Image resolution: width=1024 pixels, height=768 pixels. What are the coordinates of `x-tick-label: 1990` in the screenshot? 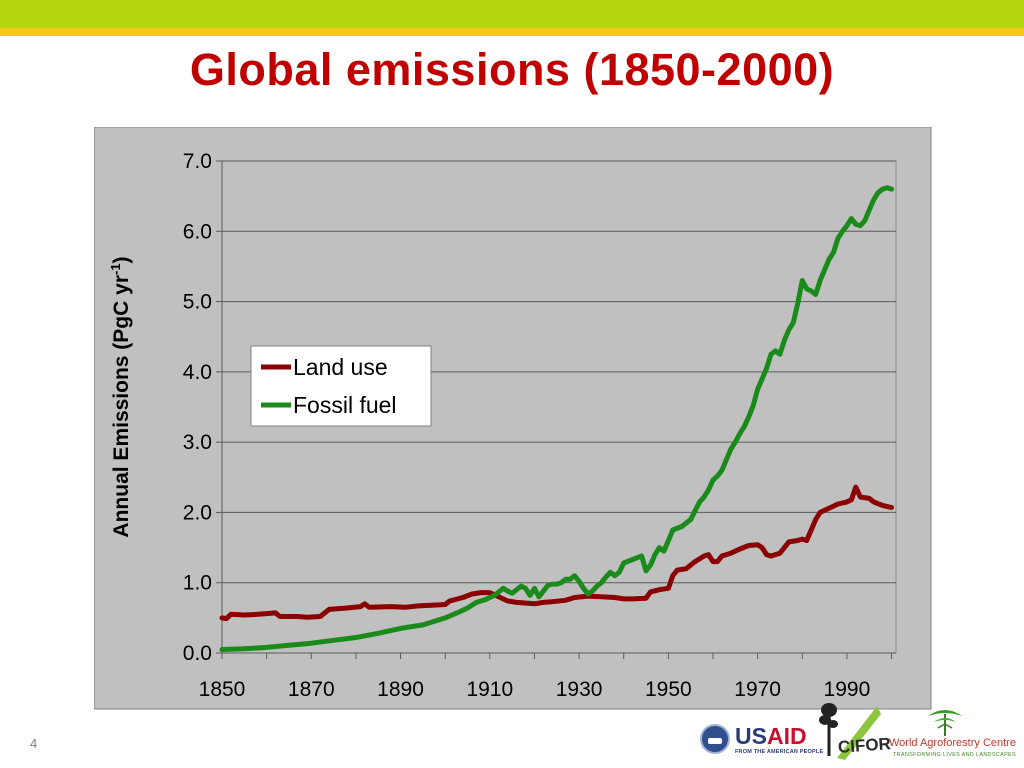 It's located at (847, 689).